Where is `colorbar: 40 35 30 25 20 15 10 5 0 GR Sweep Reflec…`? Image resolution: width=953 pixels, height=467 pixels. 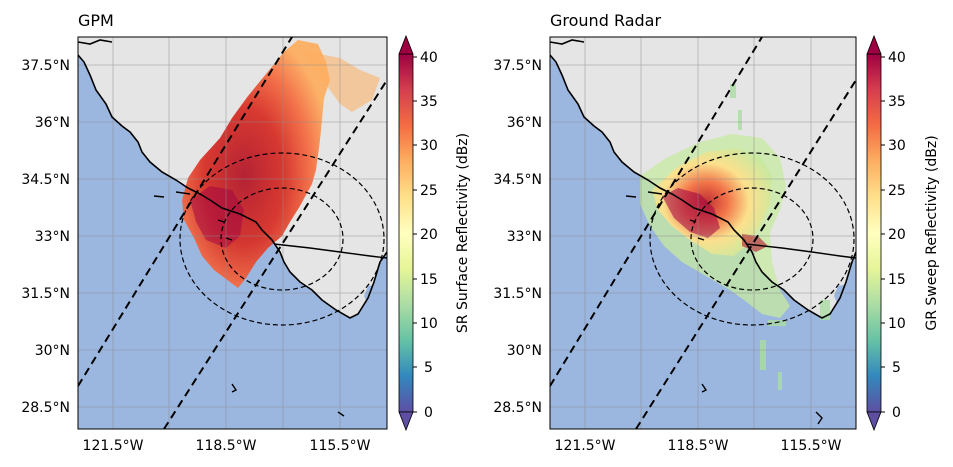 colorbar: 40 35 30 25 20 15 10 5 0 GR Sweep Reflec… is located at coordinates (903, 233).